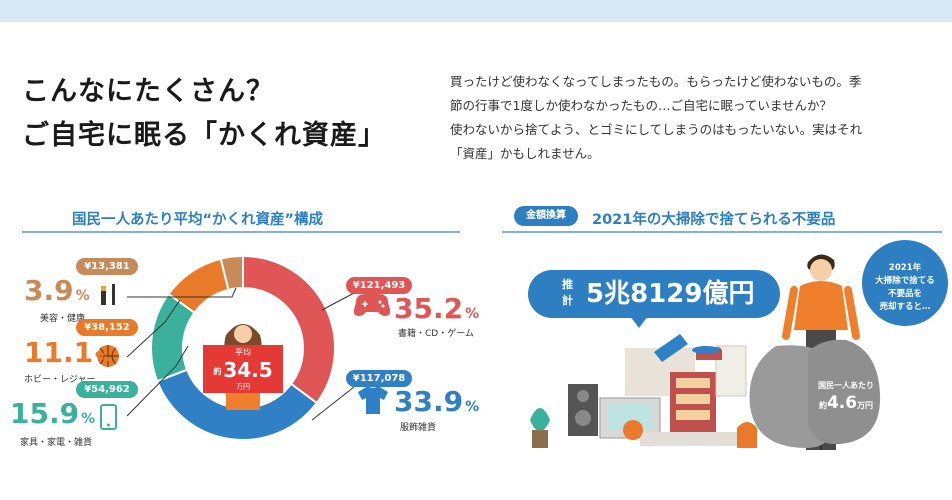 The width and height of the screenshot is (952, 500). Describe the element at coordinates (157, 381) in the screenshot. I see `leader-line-home` at that location.